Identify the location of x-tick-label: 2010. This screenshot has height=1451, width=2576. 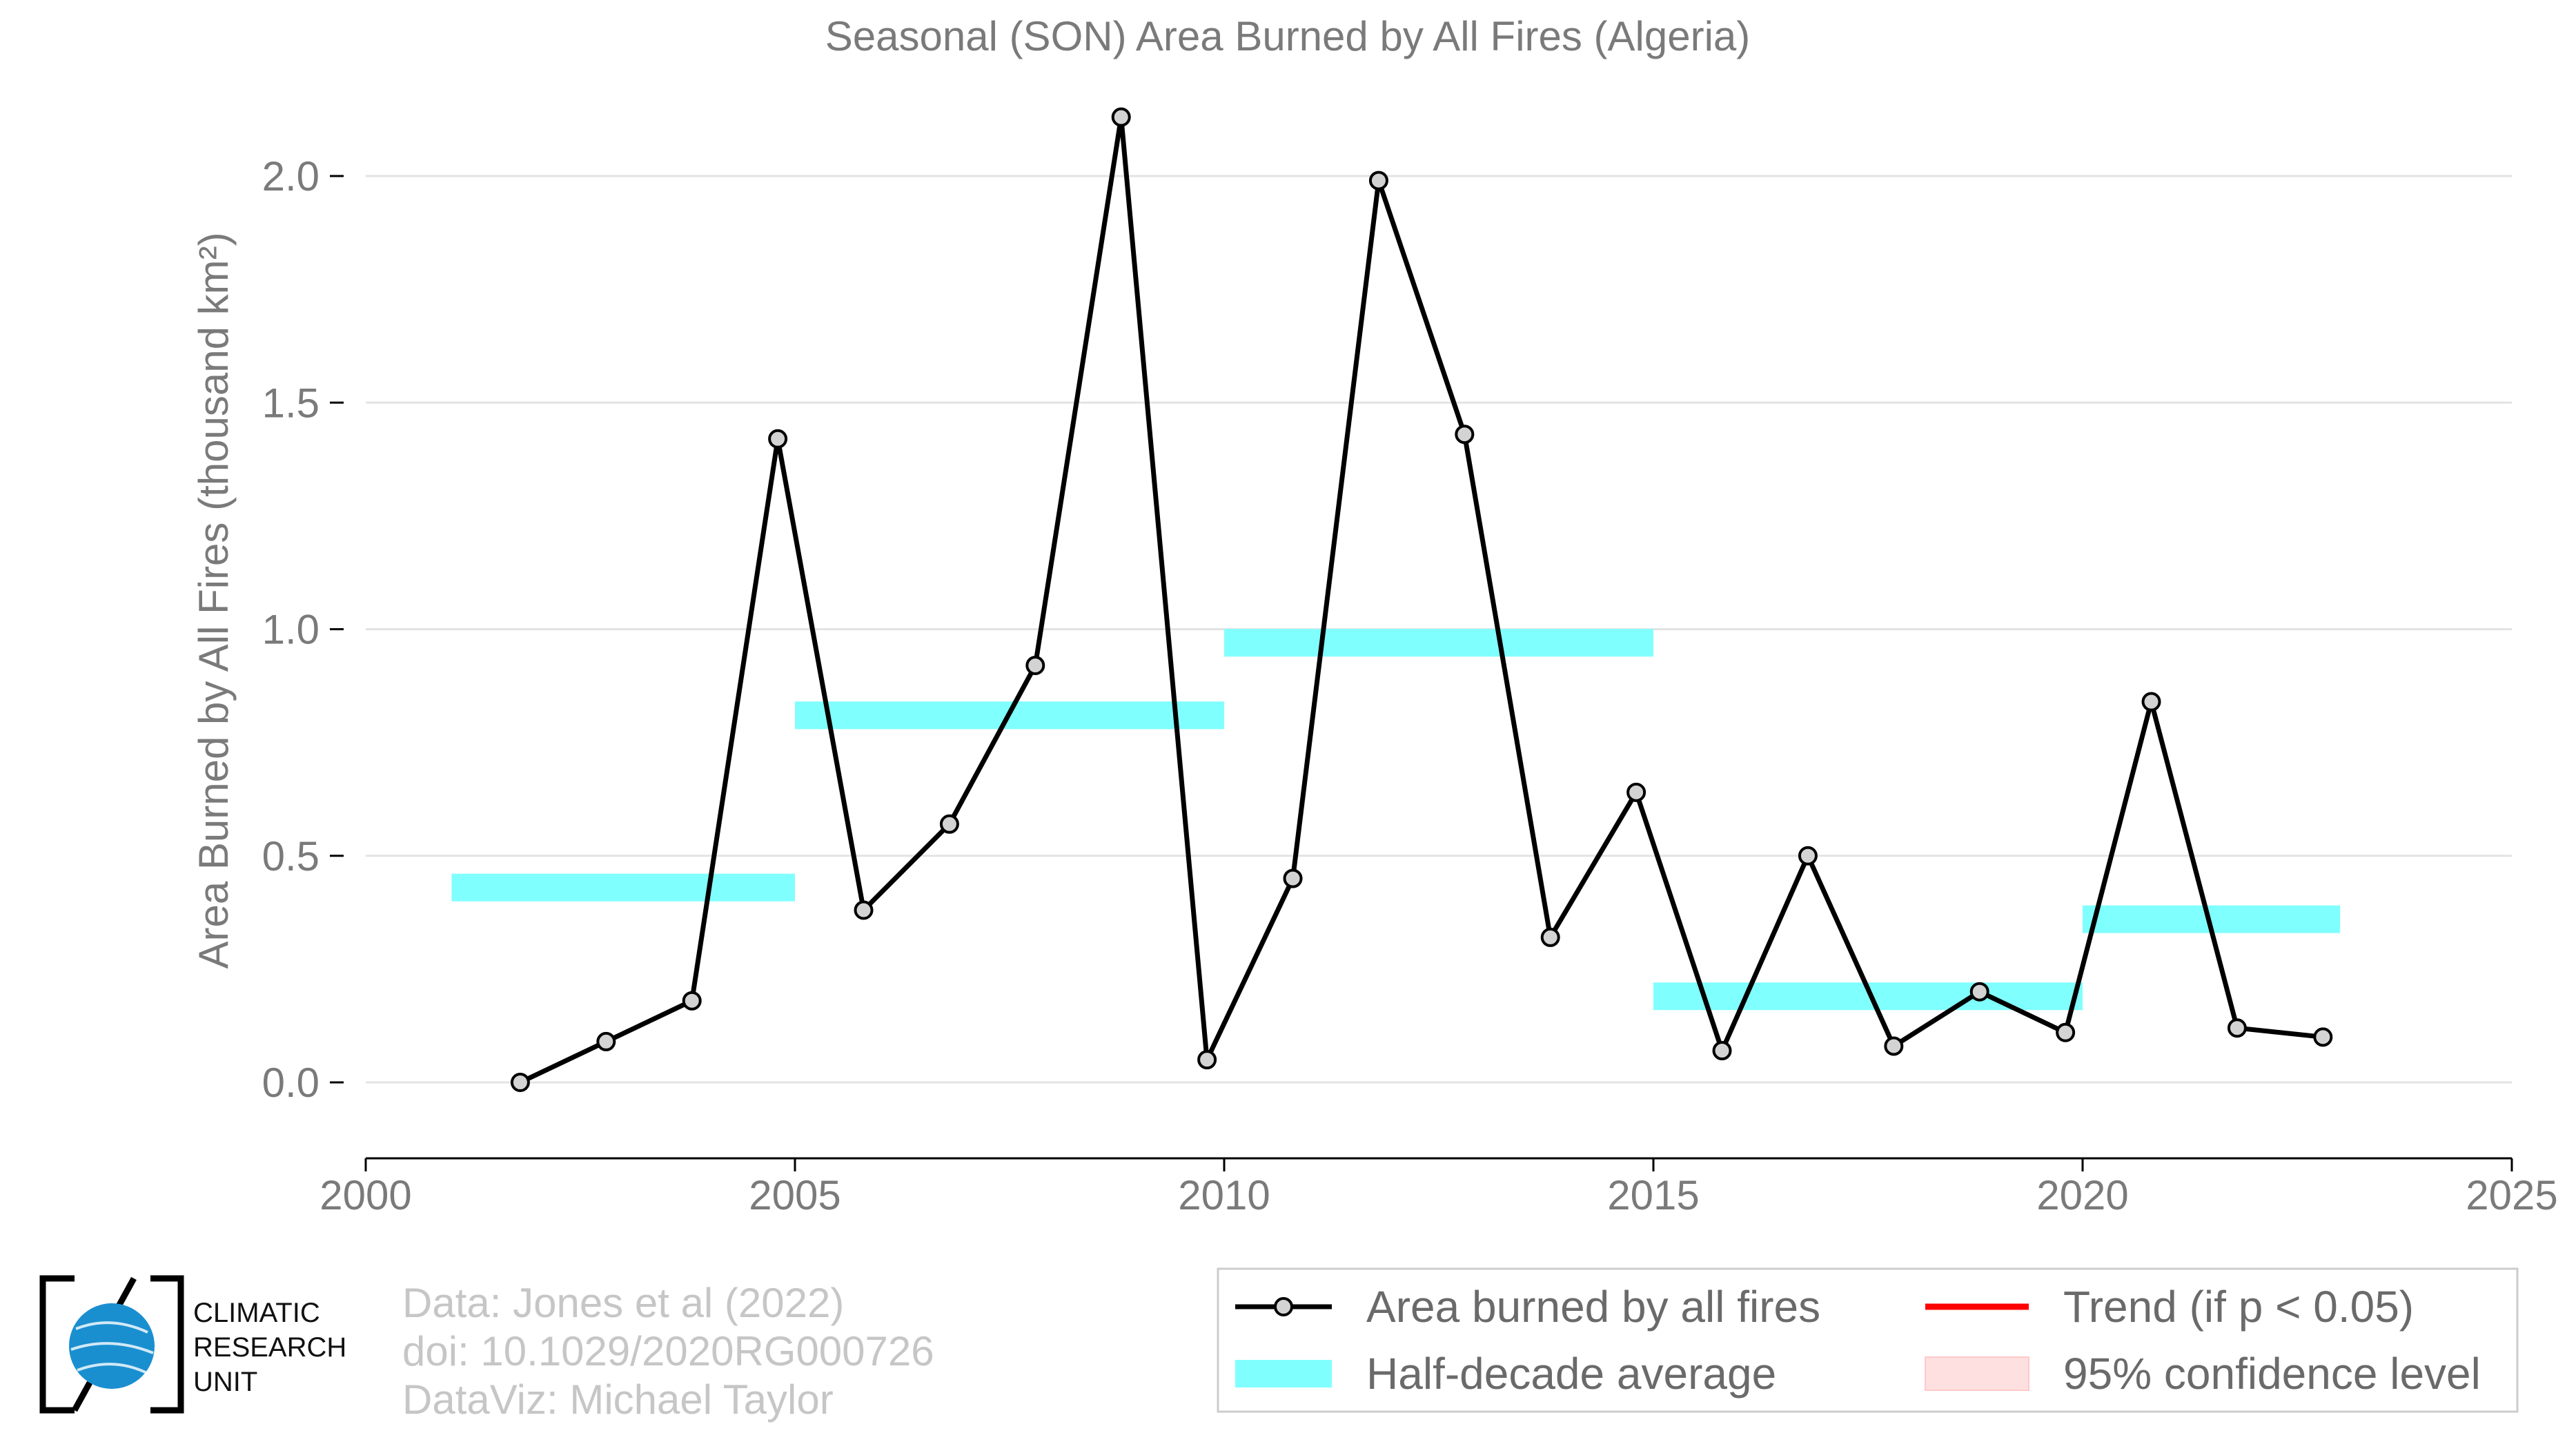
(1224, 1195).